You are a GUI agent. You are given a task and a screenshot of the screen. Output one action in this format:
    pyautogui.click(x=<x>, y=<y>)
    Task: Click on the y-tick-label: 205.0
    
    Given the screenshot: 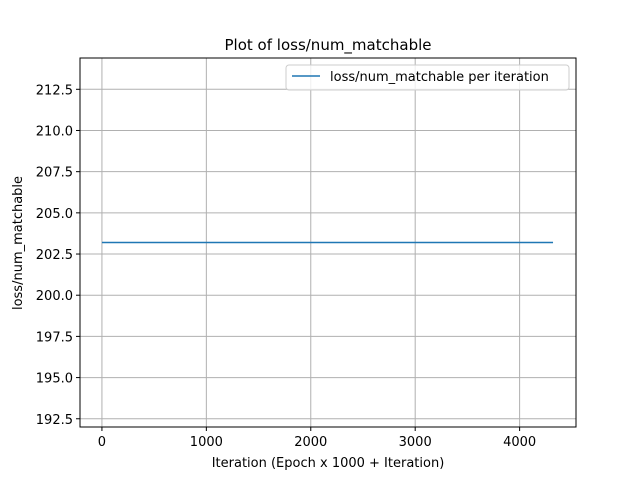 What is the action you would take?
    pyautogui.click(x=54, y=214)
    